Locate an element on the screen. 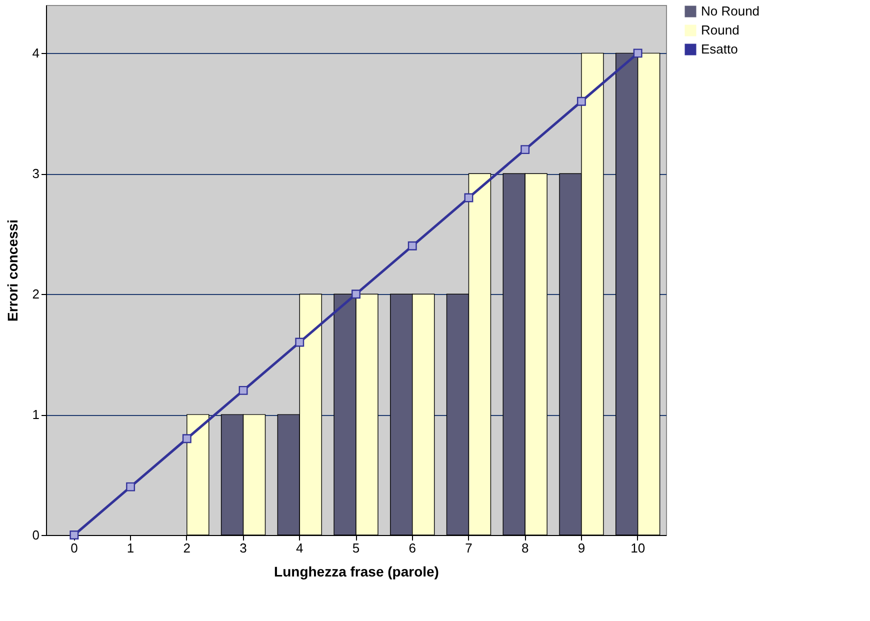 Image resolution: width=870 pixels, height=621 pixels. x-tick-label: 7 is located at coordinates (468, 548).